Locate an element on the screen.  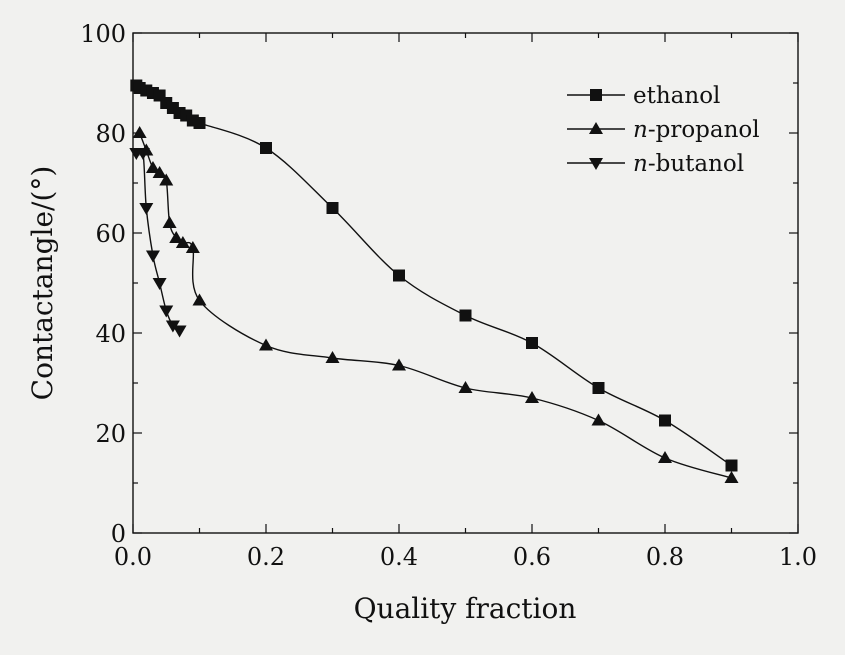
y-tick-label: 20 is located at coordinates (110, 434).